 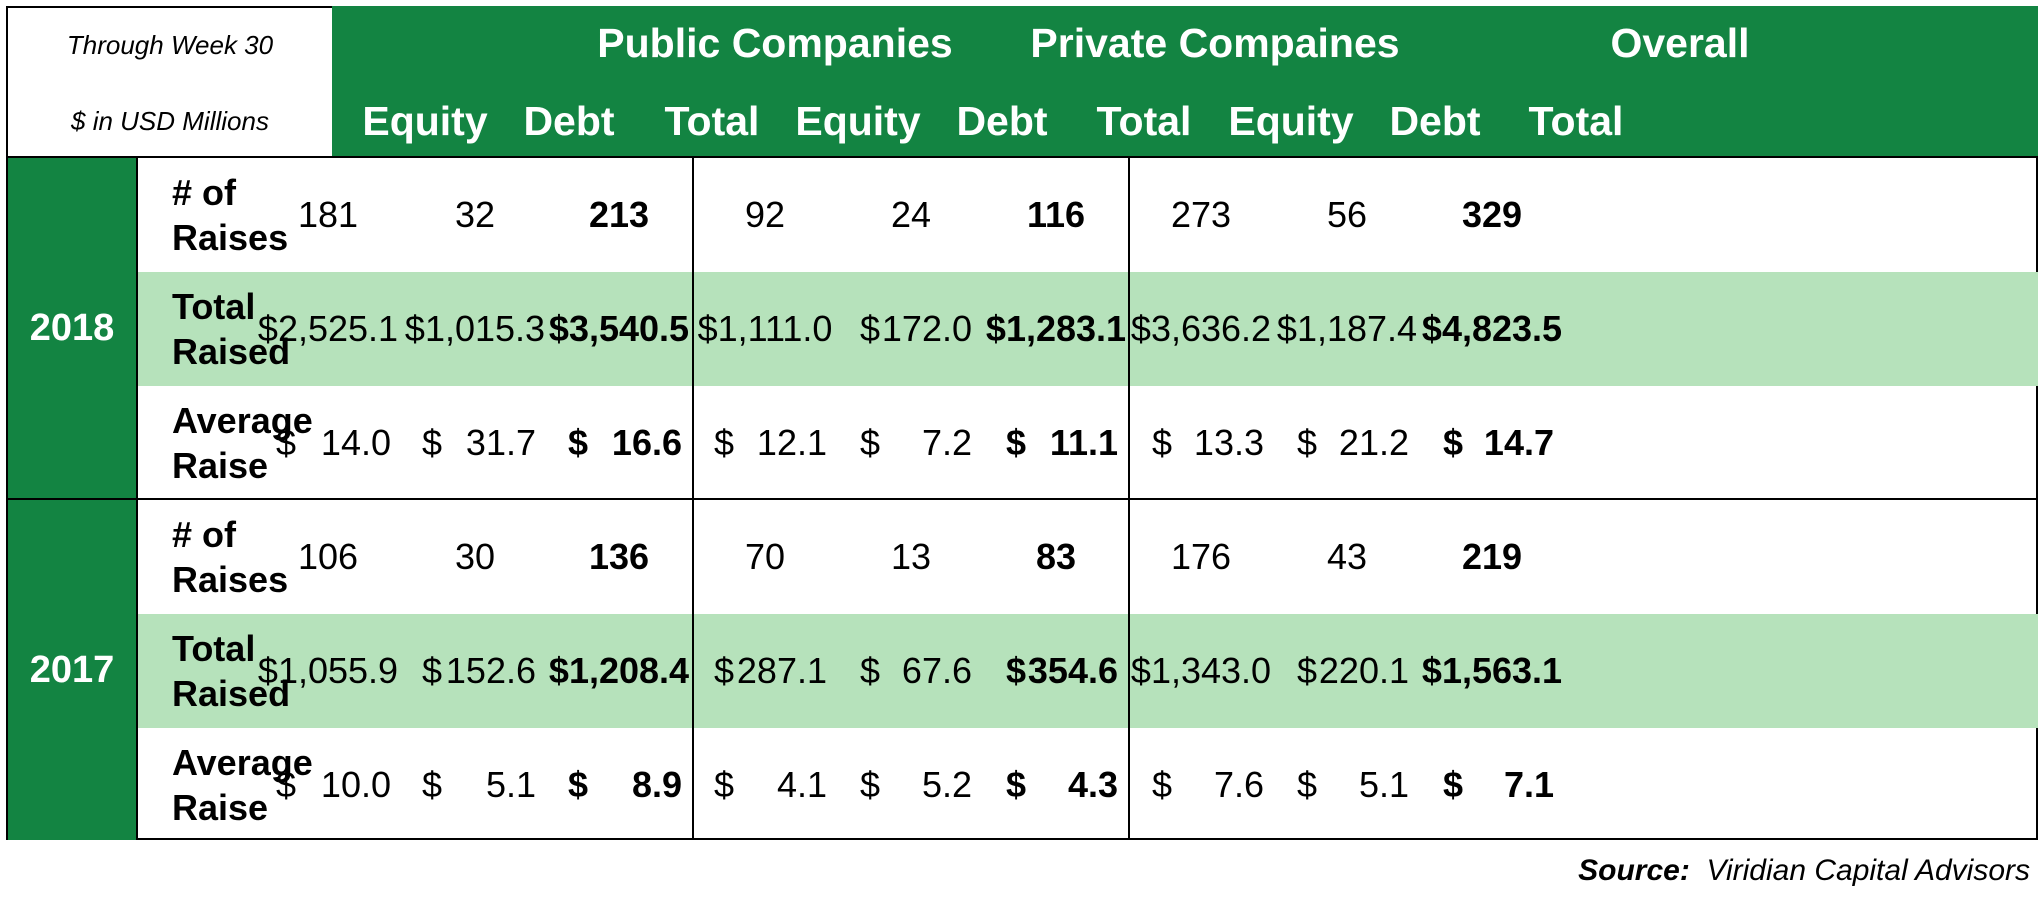 What do you see at coordinates (1238, 784) in the screenshot?
I see `table-cell: 7.6` at bounding box center [1238, 784].